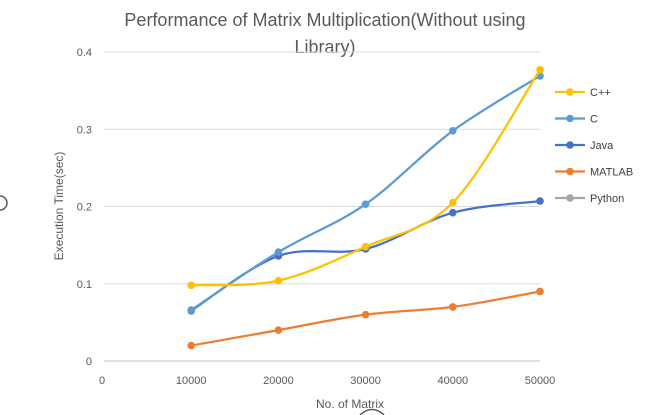 The height and width of the screenshot is (415, 648). I want to click on legend: C++ C Java MATLAB Python, so click(594, 146).